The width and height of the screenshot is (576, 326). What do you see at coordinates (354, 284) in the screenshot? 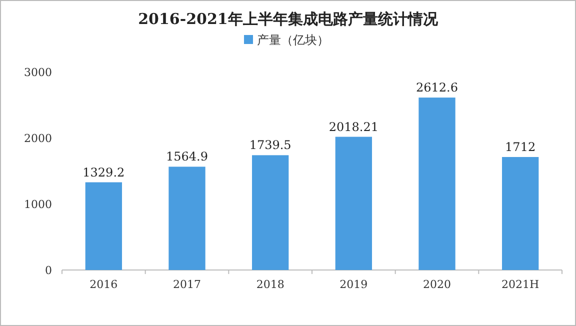
I see `x-tick-label: 2019` at bounding box center [354, 284].